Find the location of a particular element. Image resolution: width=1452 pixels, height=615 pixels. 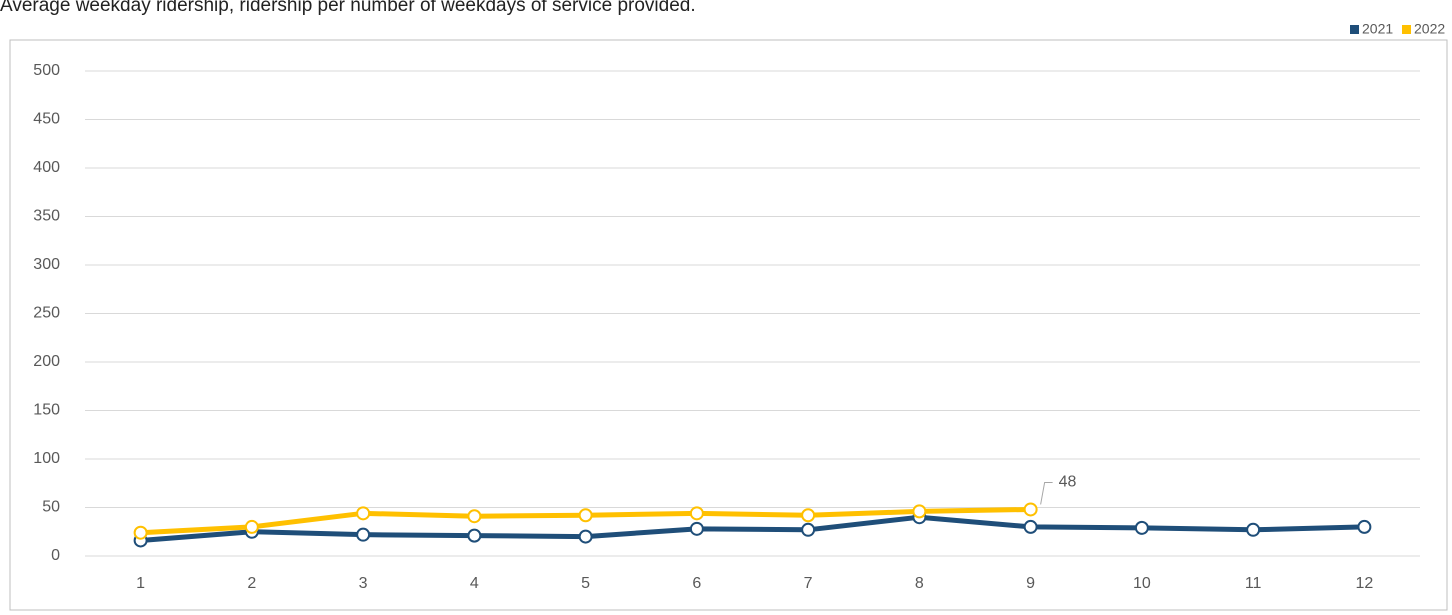

y-tick-label: 100 is located at coordinates (46, 458).